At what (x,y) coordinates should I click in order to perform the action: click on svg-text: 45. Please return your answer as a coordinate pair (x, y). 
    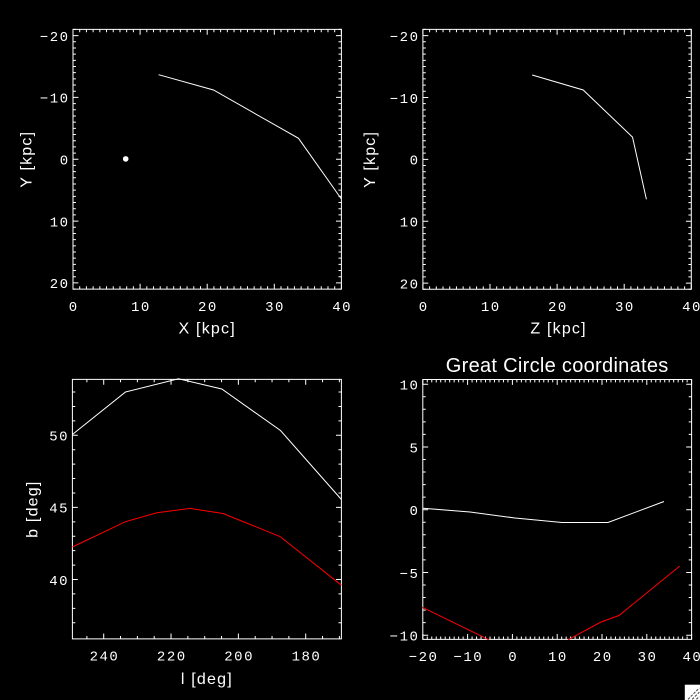
    Looking at the image, I should click on (59, 510).